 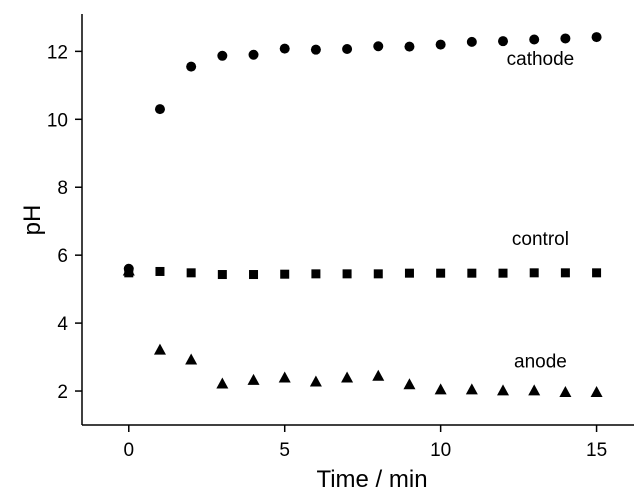 What do you see at coordinates (541, 210) in the screenshot?
I see `series-labels: cathode control anode` at bounding box center [541, 210].